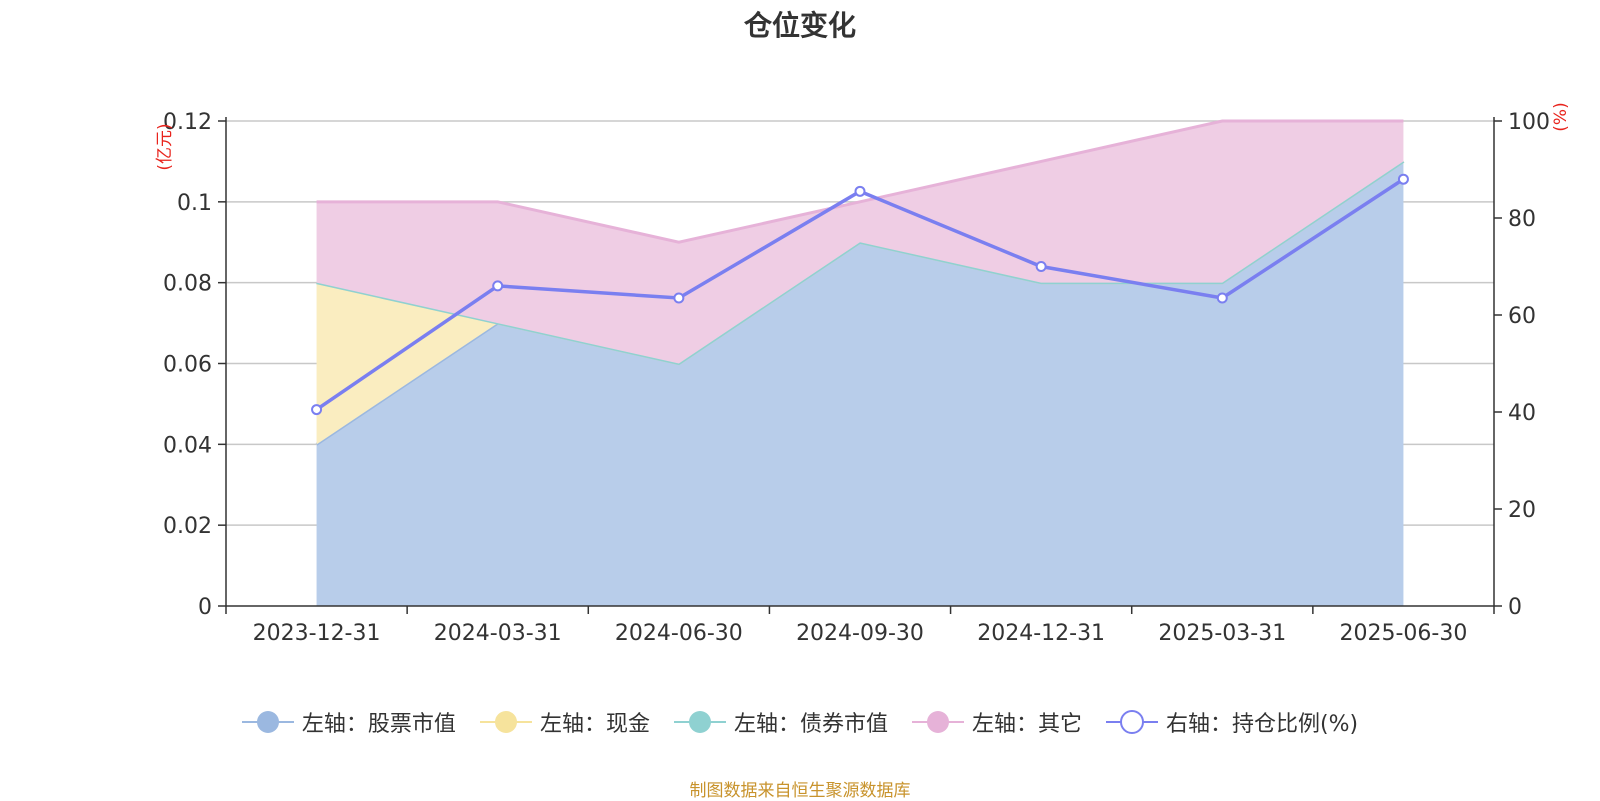  I want to click on right-axis-tick-label: 40, so click(1522, 413).